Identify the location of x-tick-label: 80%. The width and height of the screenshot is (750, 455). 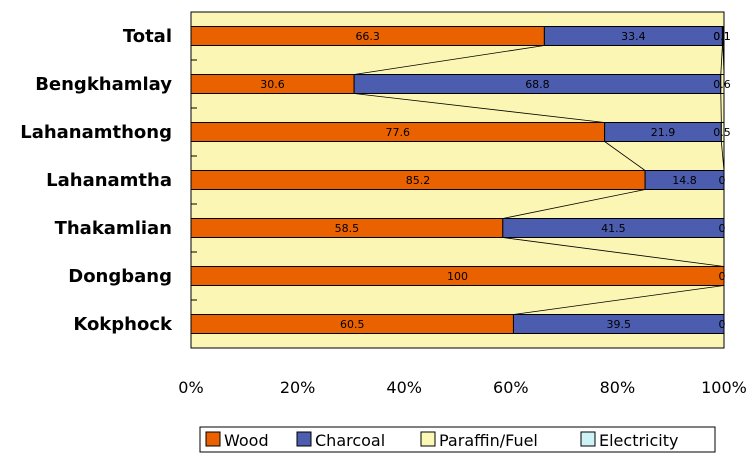
(618, 387).